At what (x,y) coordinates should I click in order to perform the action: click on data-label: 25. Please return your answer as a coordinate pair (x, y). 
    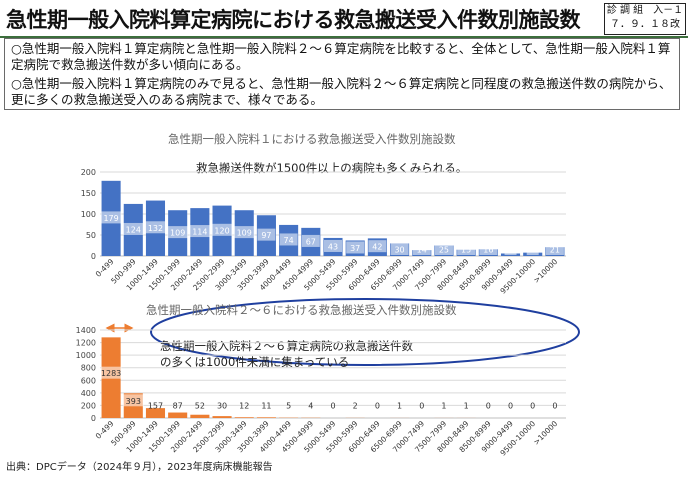
    Looking at the image, I should click on (444, 250).